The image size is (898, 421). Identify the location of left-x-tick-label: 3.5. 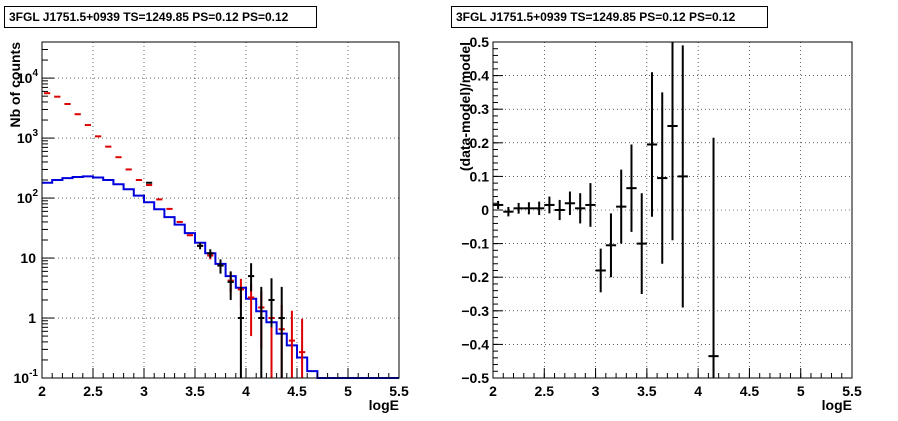
(195, 391).